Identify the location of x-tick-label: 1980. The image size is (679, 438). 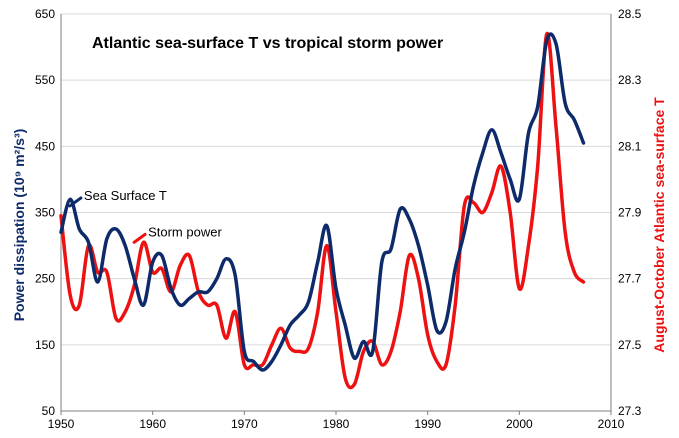
(336, 424).